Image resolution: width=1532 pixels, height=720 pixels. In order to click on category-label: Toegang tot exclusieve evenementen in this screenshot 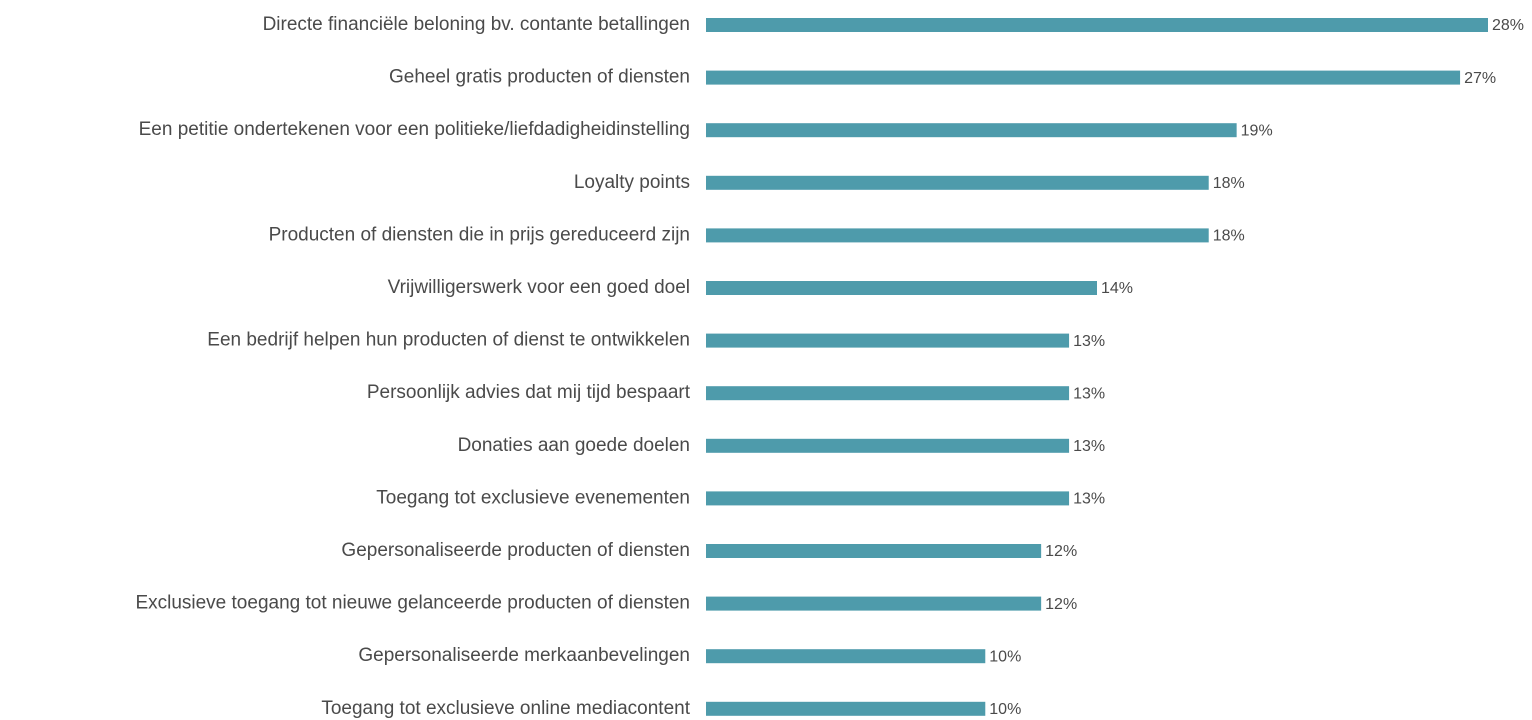, I will do `click(533, 497)`.